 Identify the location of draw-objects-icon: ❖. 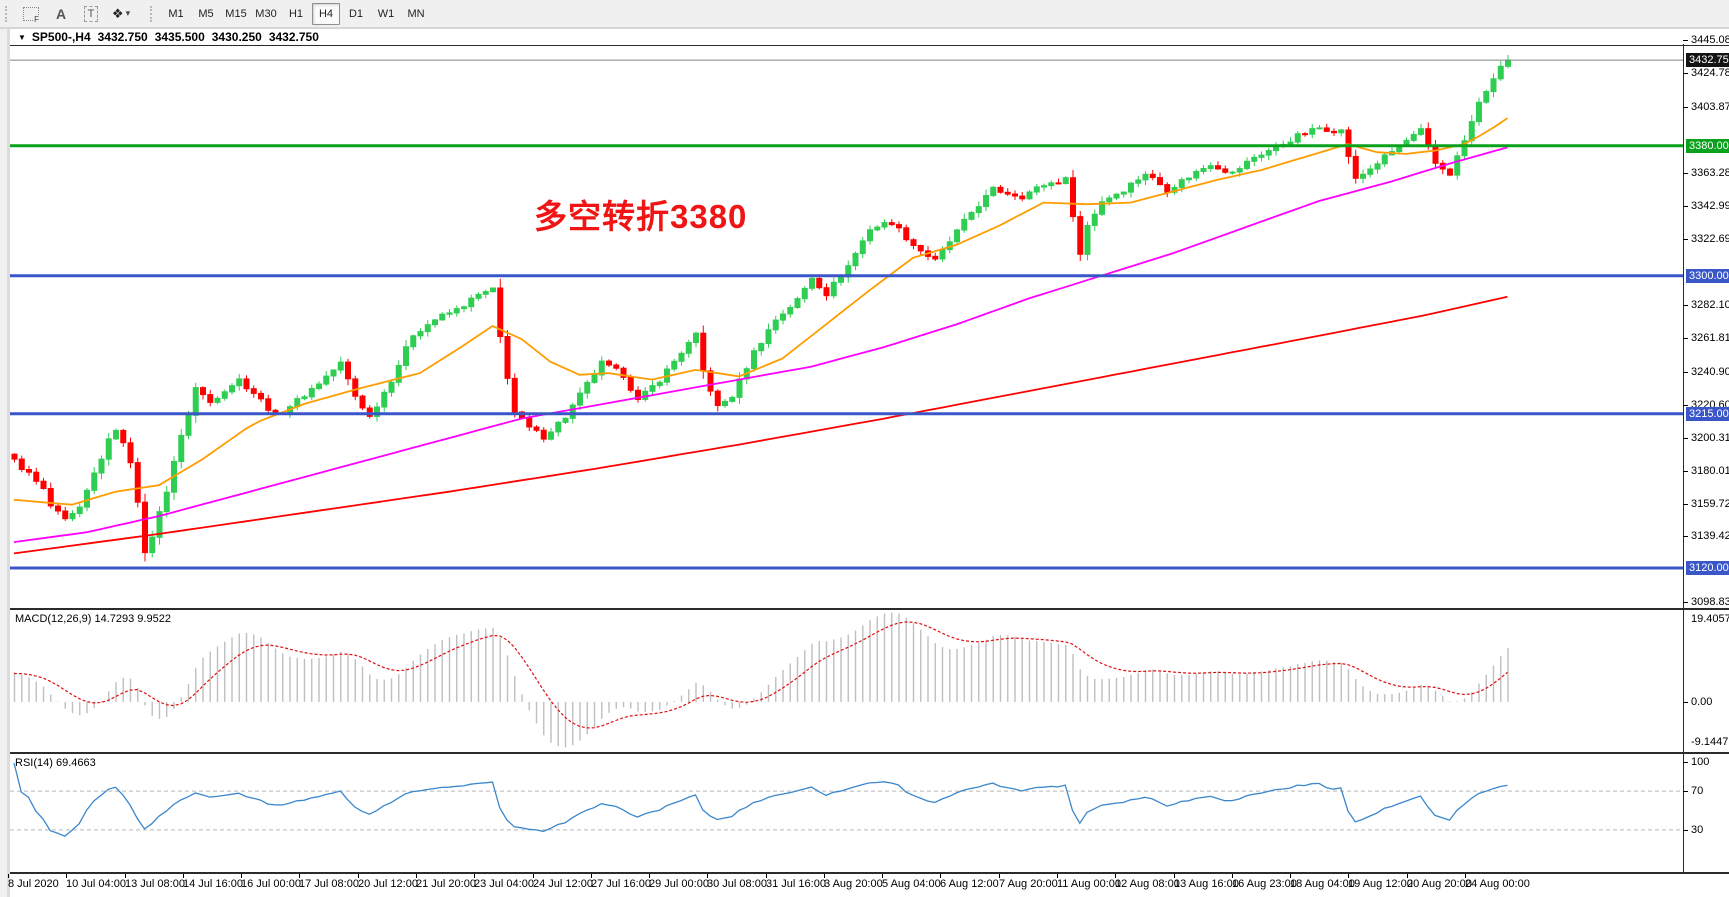
(117, 13).